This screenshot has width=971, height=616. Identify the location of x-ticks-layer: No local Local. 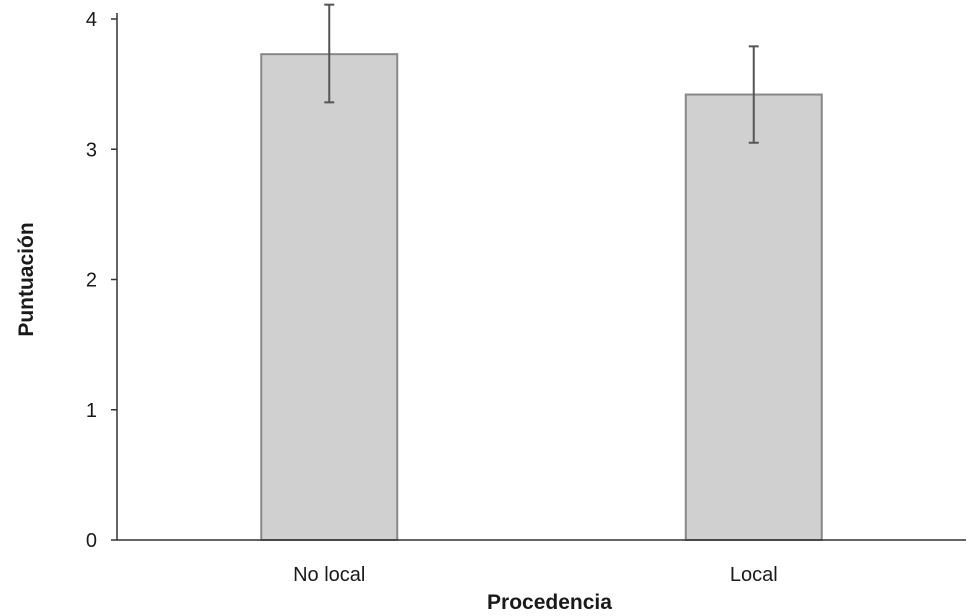
(535, 575).